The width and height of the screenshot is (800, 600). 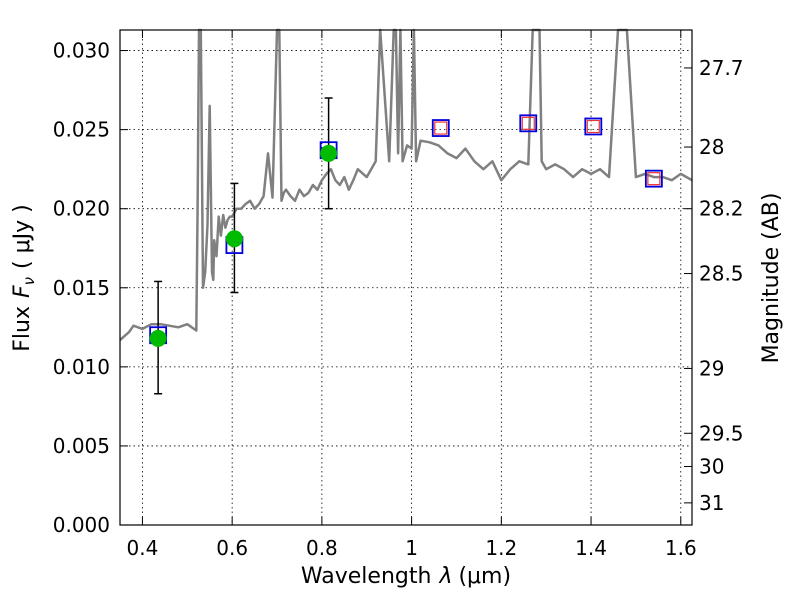 I want to click on y-tick-label: 0.005, so click(x=81, y=446).